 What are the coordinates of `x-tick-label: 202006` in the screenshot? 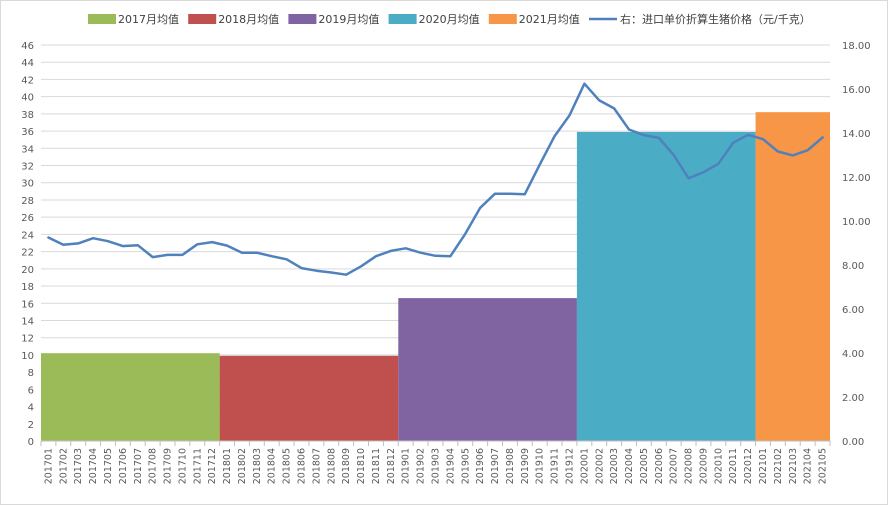 It's located at (659, 466).